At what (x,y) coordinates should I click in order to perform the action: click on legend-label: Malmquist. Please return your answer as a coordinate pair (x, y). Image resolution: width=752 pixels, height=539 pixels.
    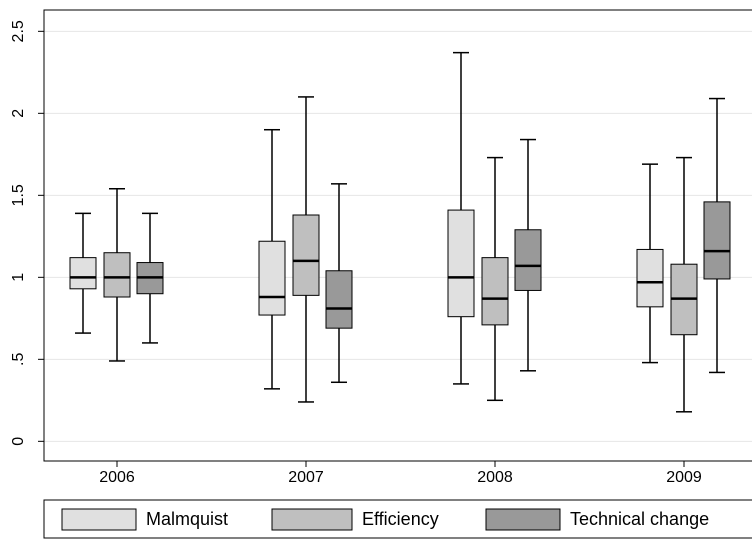
    Looking at the image, I should click on (187, 519).